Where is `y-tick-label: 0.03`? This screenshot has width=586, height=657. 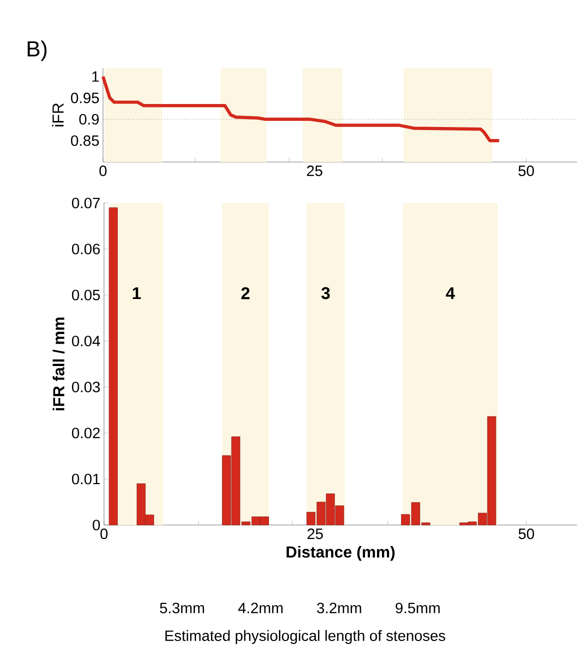
y-tick-label: 0.03 is located at coordinates (86, 387).